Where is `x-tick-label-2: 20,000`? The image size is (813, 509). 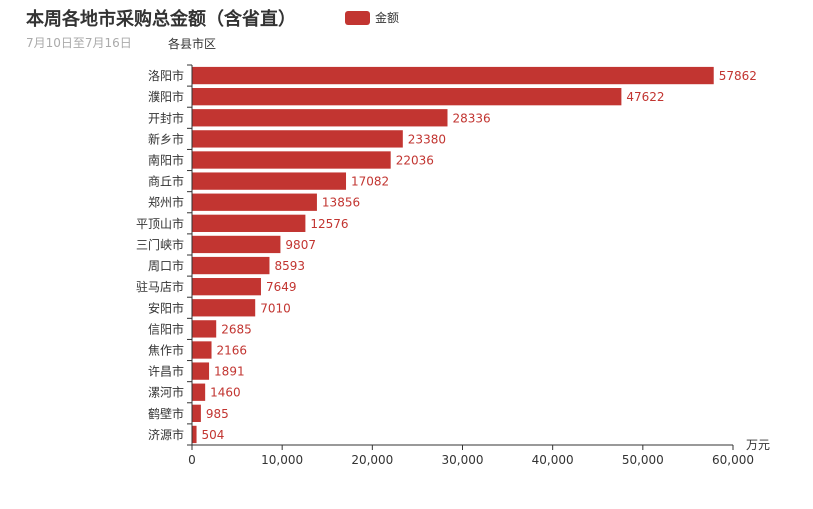
x-tick-label-2: 20,000 is located at coordinates (372, 460).